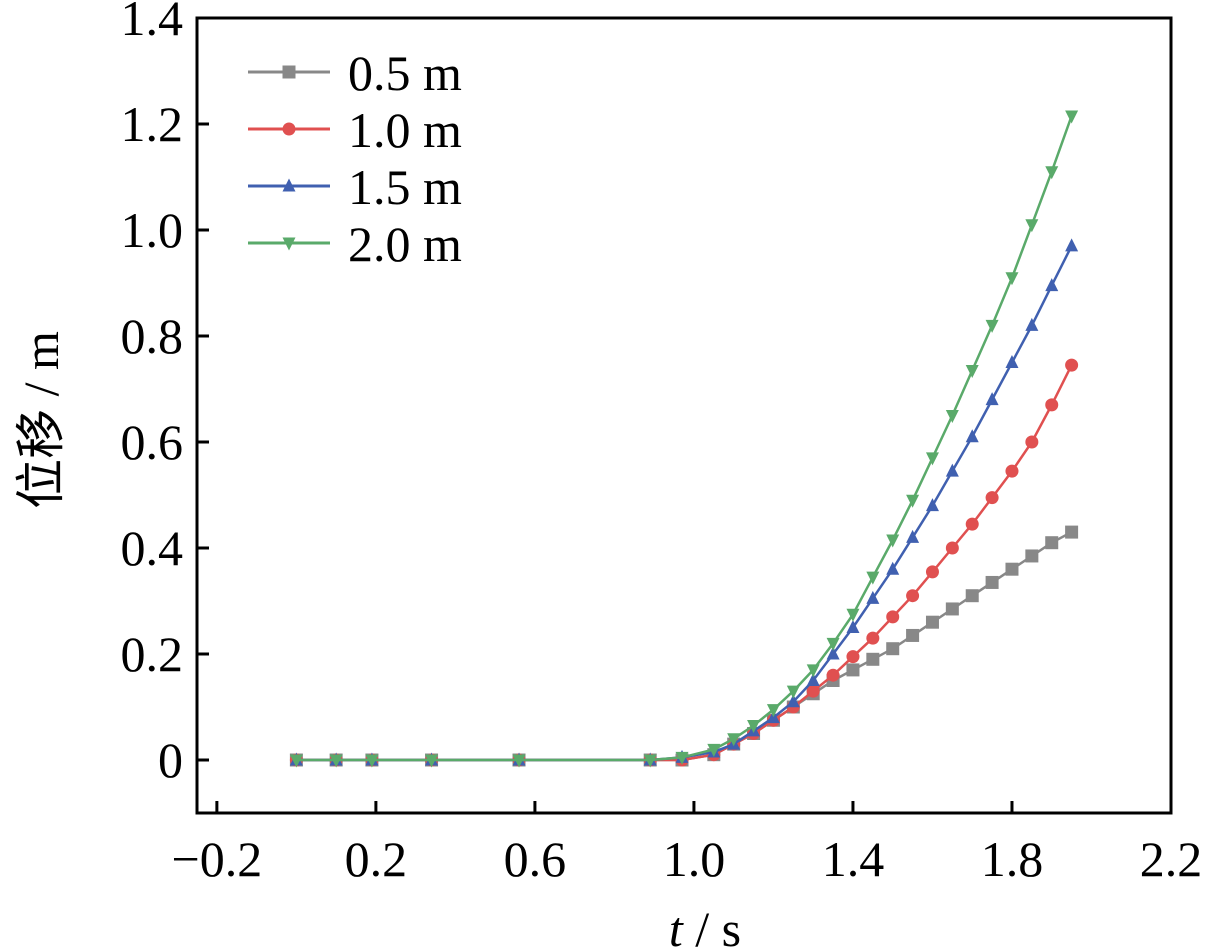 The height and width of the screenshot is (950, 1211). Describe the element at coordinates (694, 859) in the screenshot. I see `x-tick-label: 1.0` at that location.